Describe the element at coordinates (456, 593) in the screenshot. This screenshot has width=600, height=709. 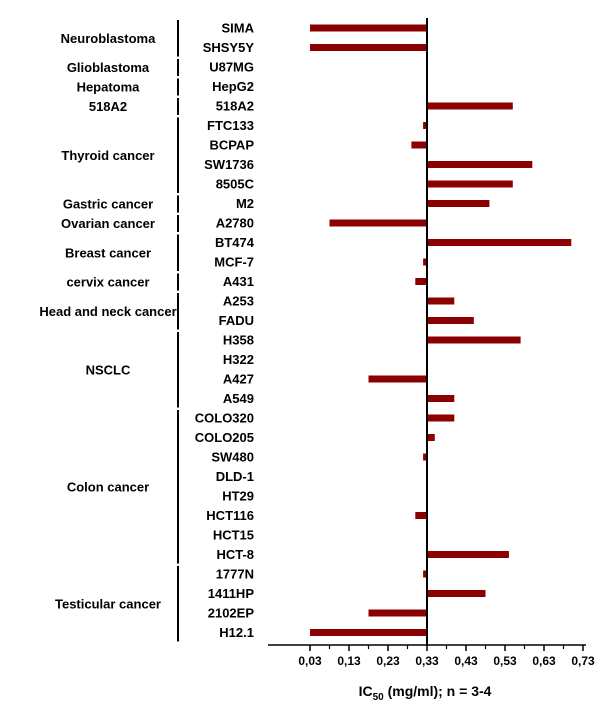
I see `bar-1411hp` at that location.